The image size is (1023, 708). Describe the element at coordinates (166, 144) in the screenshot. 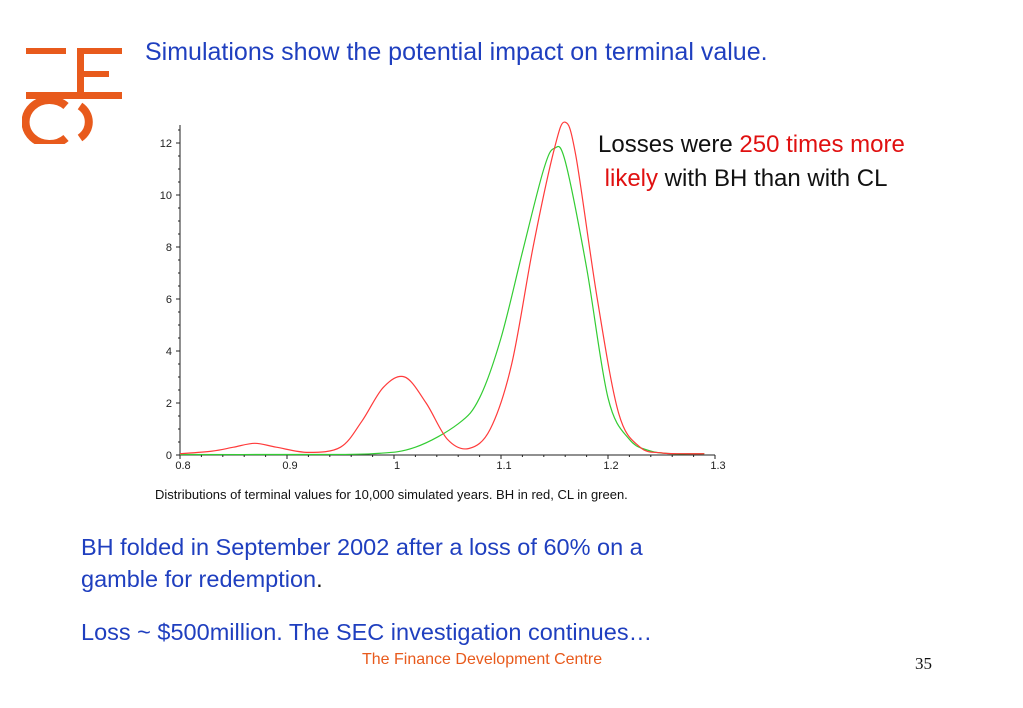

I see `y-tick-label: 12` at that location.